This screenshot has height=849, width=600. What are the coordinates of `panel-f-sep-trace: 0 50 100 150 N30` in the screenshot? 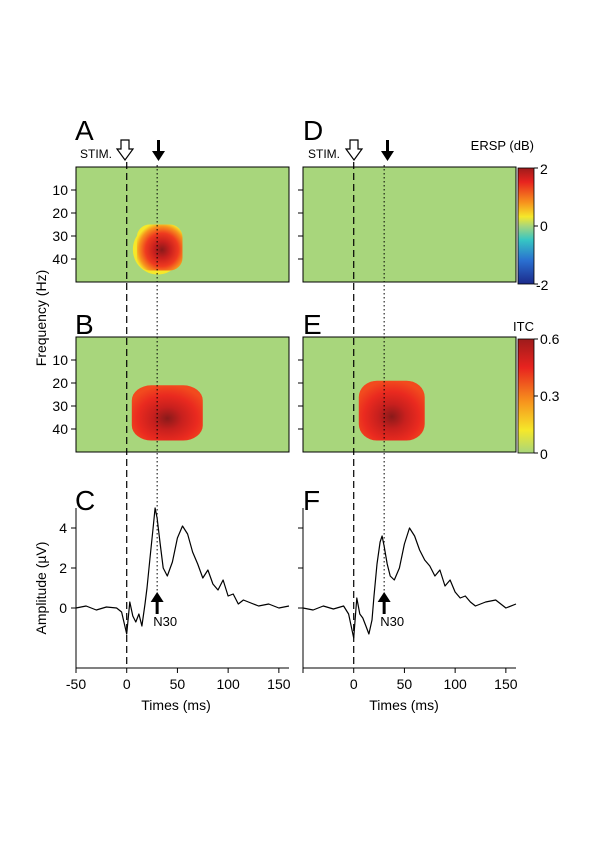 It's located at (408, 600).